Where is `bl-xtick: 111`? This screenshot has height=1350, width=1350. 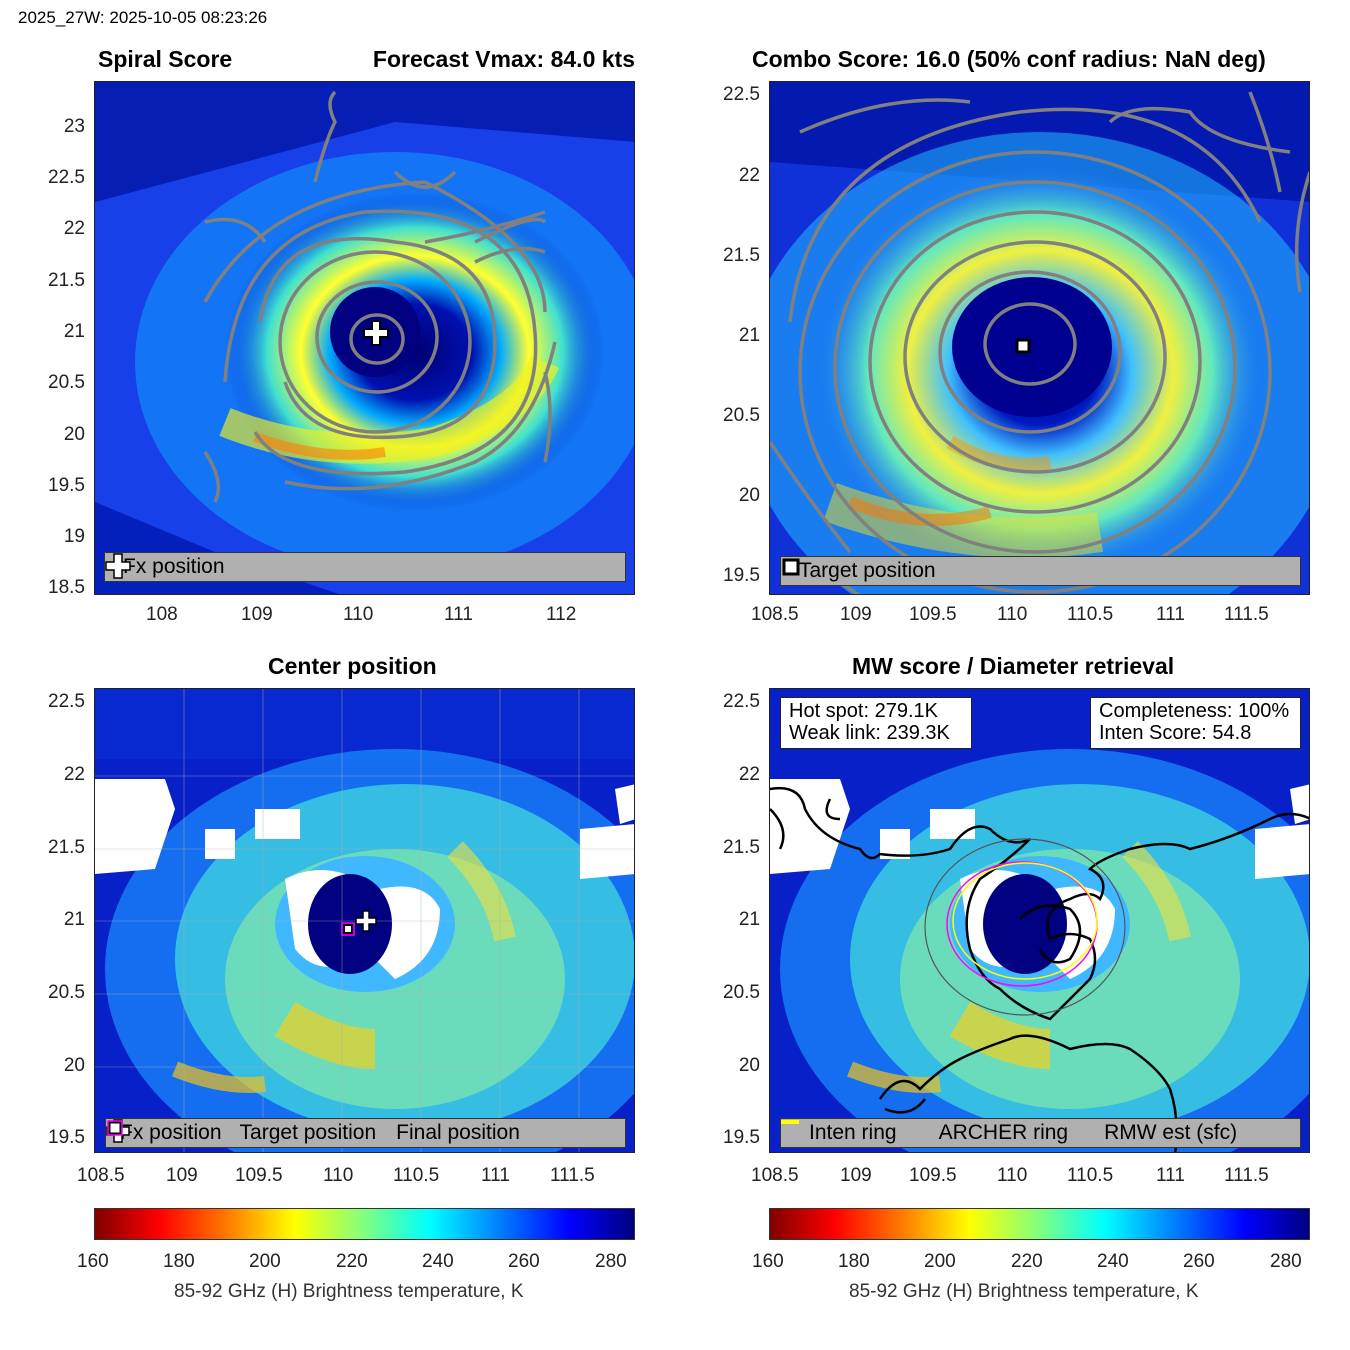
bl-xtick: 111 is located at coordinates (495, 1175).